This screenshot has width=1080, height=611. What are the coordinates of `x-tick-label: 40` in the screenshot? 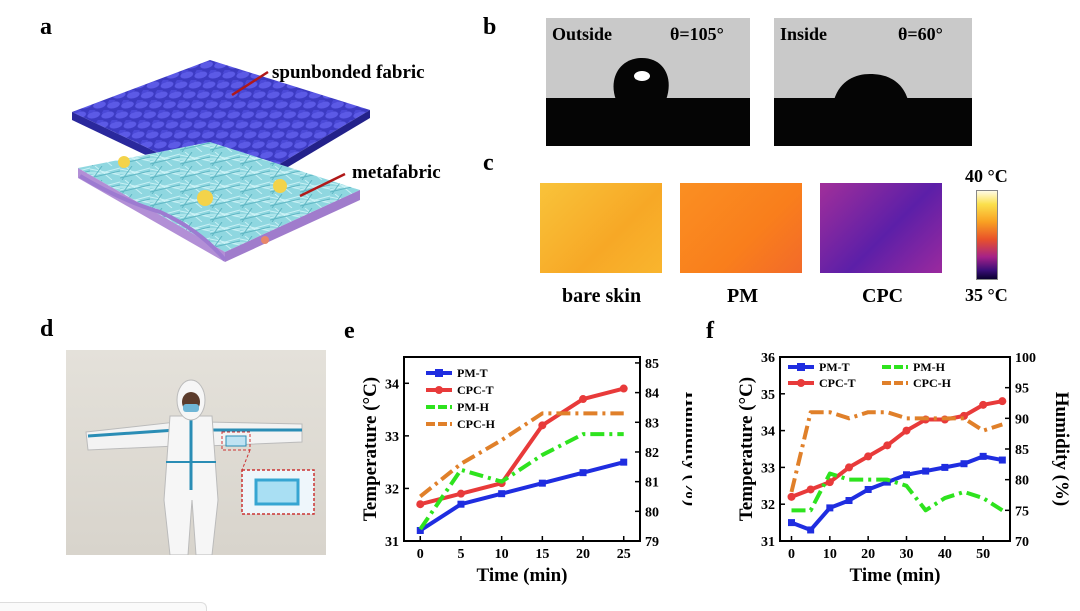 It's located at (945, 554).